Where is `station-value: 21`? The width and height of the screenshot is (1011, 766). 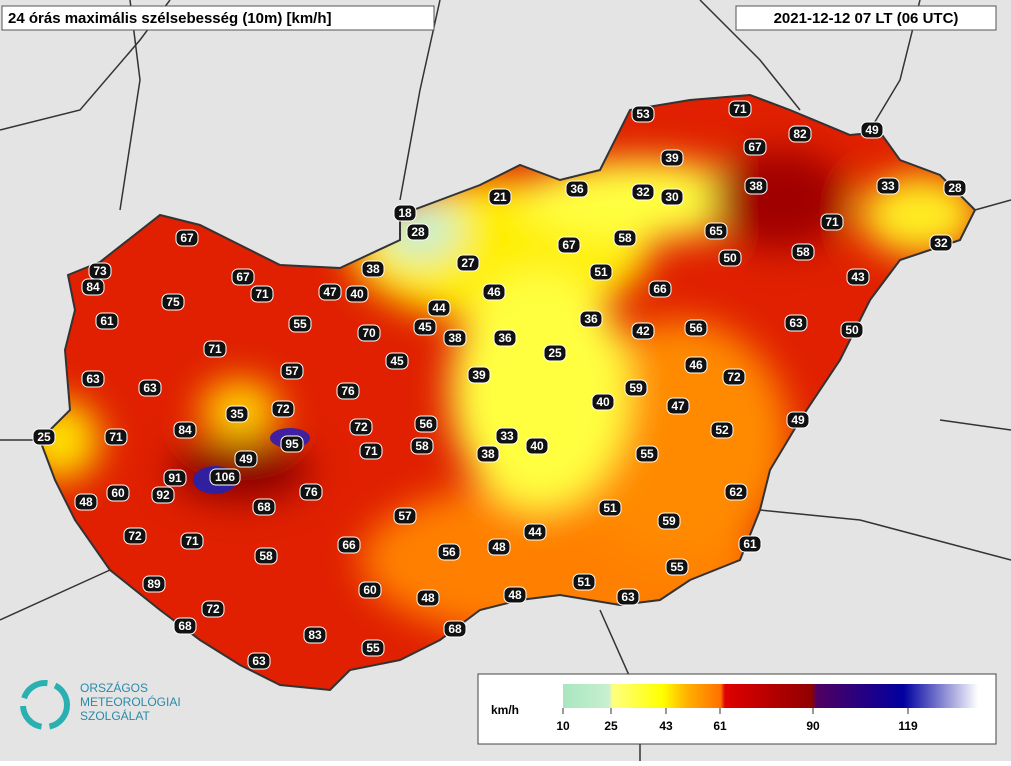 station-value: 21 is located at coordinates (500, 197).